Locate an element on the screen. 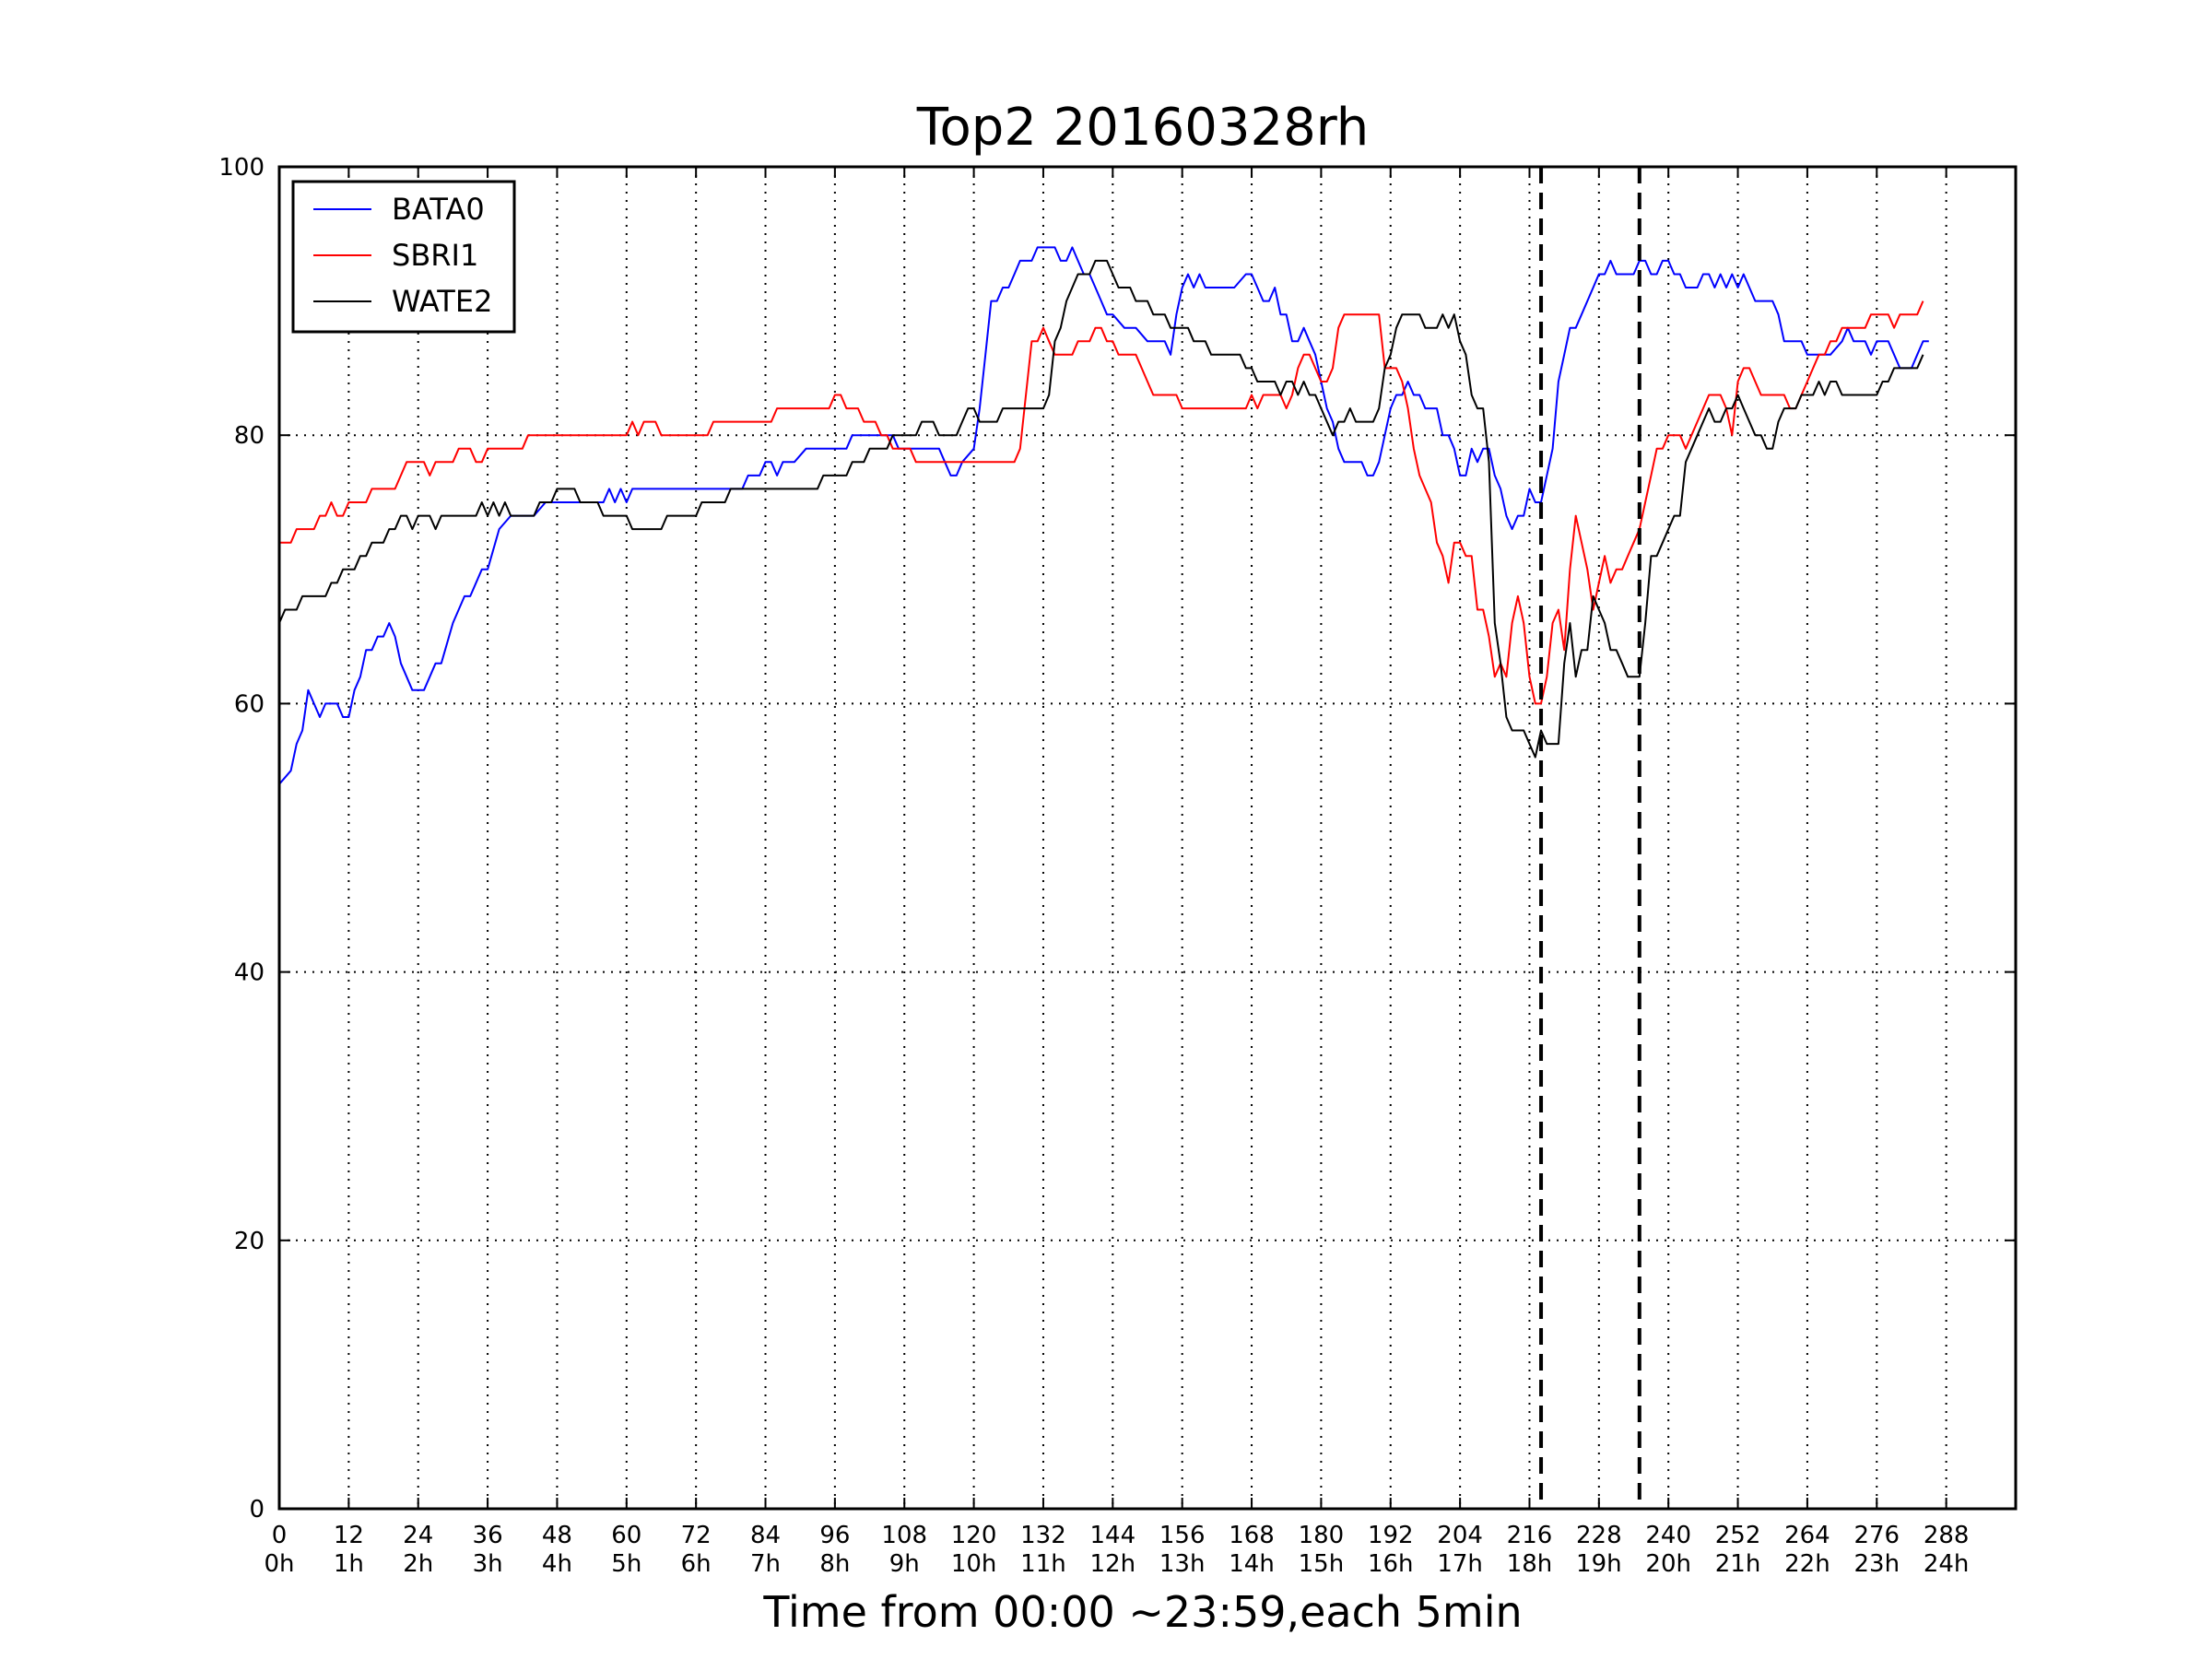  x-tick-label: 120 is located at coordinates (974, 1535).